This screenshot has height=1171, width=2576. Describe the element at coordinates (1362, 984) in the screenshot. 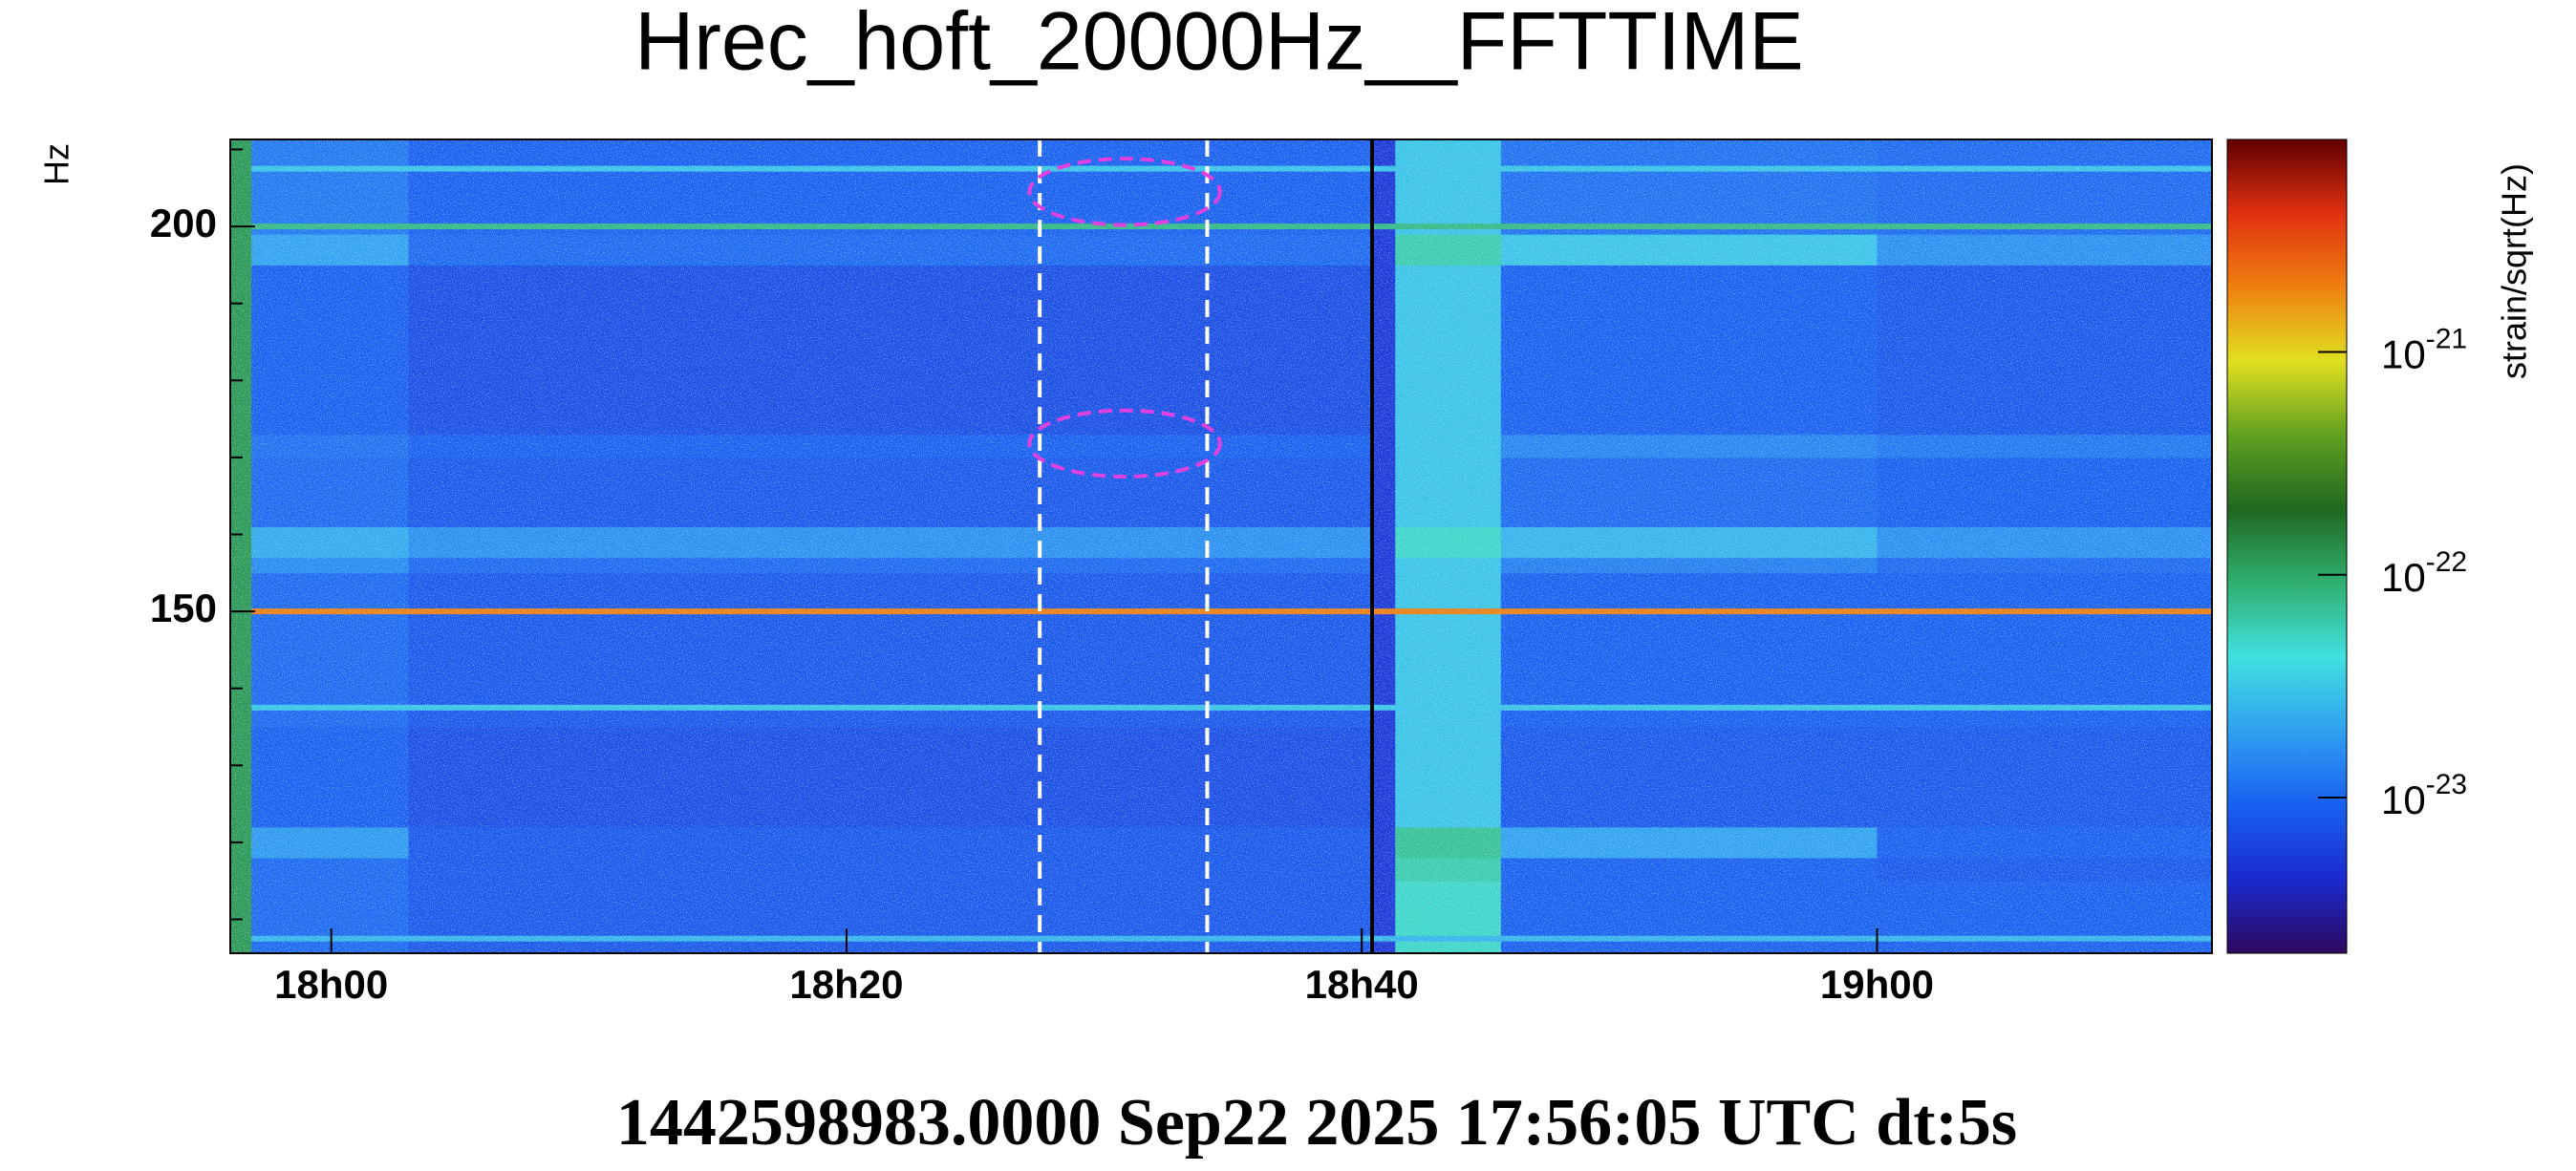

I see `x-tick-label: 18h40` at that location.